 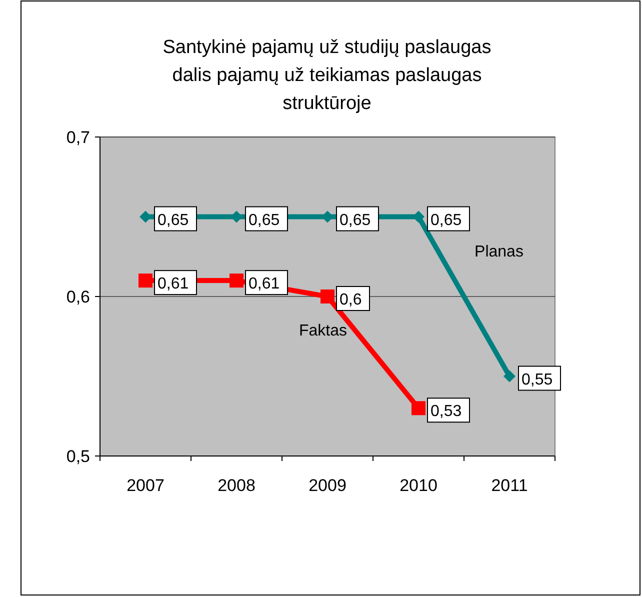 I want to click on x-tick-label: 2007, so click(x=145, y=485).